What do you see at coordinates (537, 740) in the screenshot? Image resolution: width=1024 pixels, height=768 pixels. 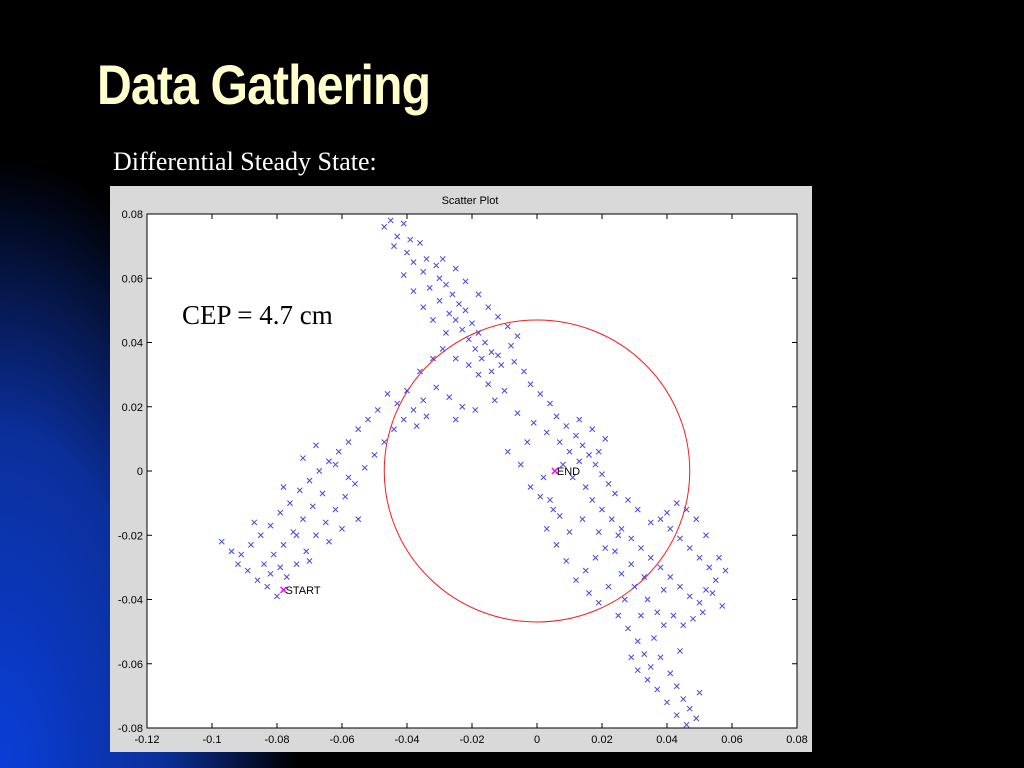 I see `x-tick-label: 0` at bounding box center [537, 740].